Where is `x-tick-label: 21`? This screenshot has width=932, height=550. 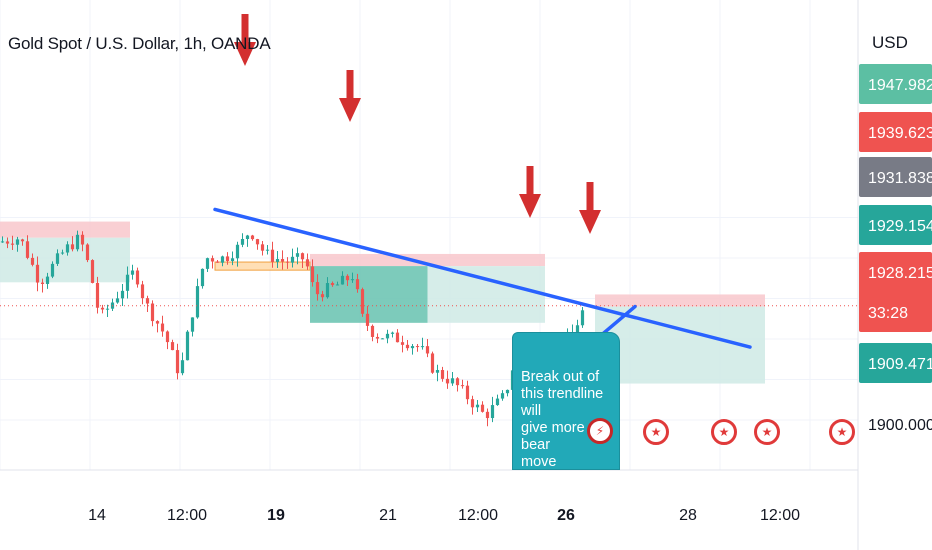
x-tick-label: 21 is located at coordinates (388, 515).